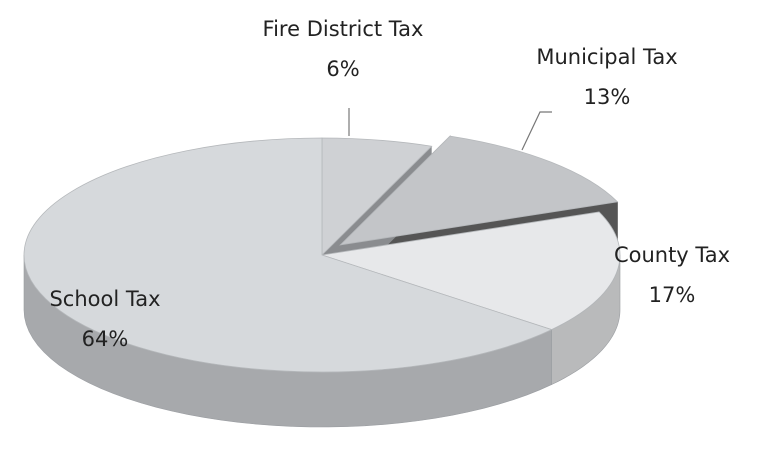 This screenshot has width=778, height=476. What do you see at coordinates (607, 97) in the screenshot?
I see `slice-value-label: 13%` at bounding box center [607, 97].